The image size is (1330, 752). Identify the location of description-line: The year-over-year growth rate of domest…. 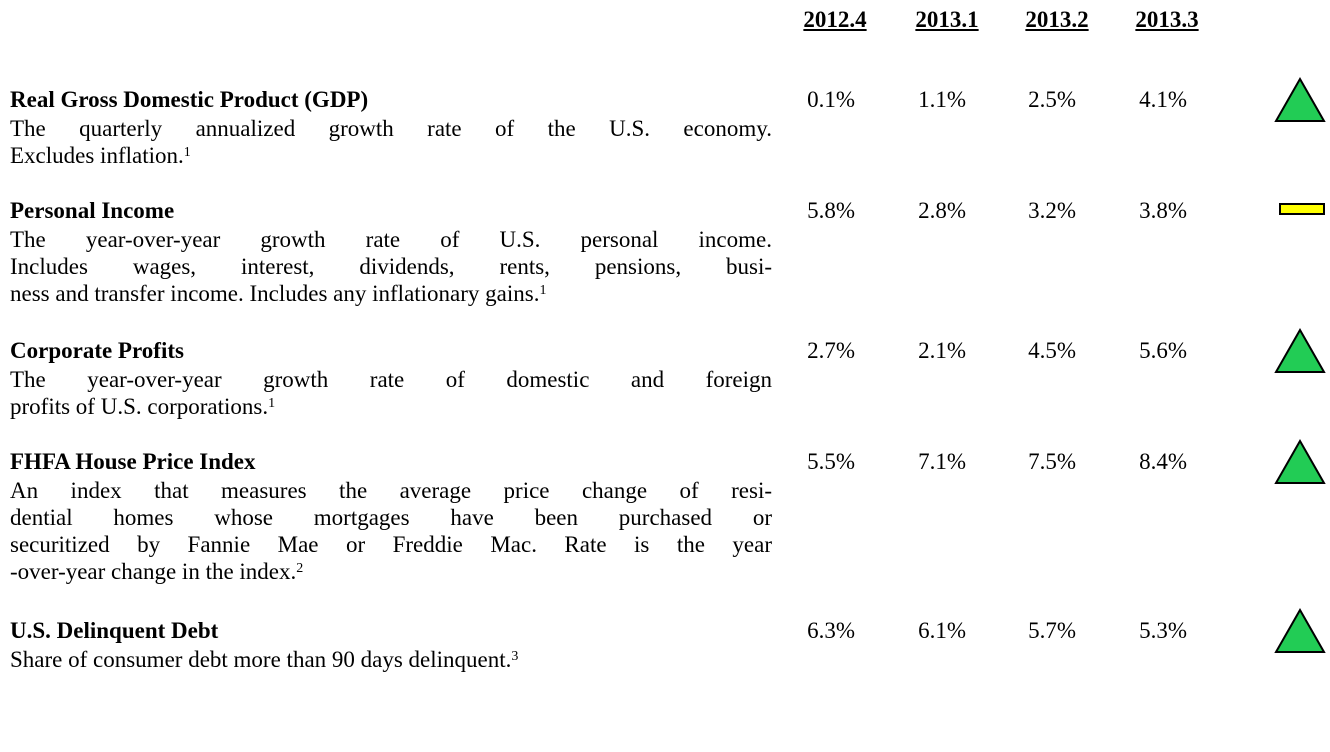
(391, 380).